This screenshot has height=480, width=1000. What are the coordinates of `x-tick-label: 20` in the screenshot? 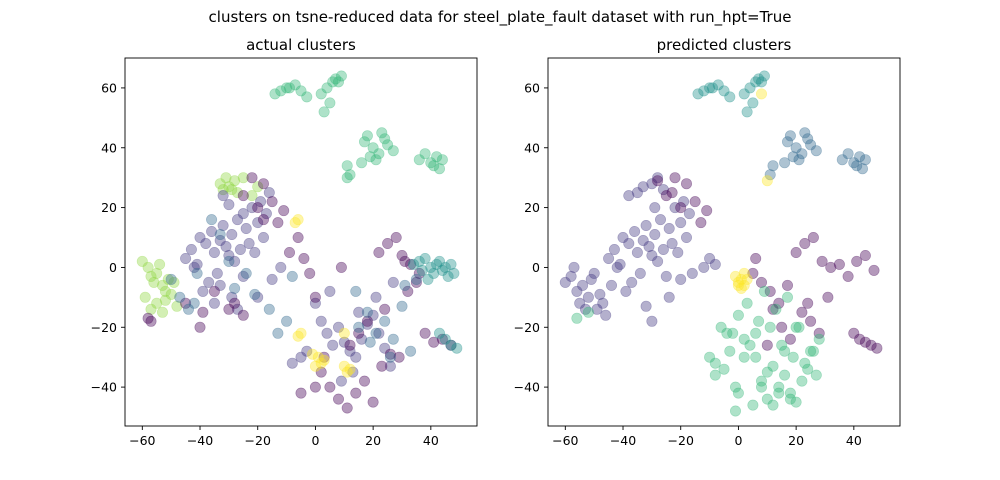 It's located at (373, 440).